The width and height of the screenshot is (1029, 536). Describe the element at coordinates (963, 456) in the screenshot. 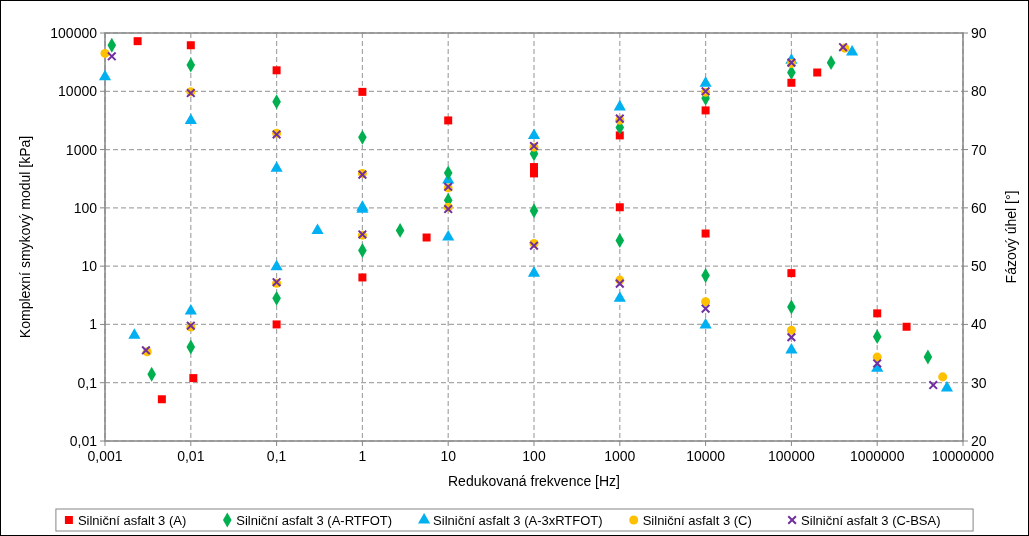

I see `x-tick-label: 10000000` at that location.